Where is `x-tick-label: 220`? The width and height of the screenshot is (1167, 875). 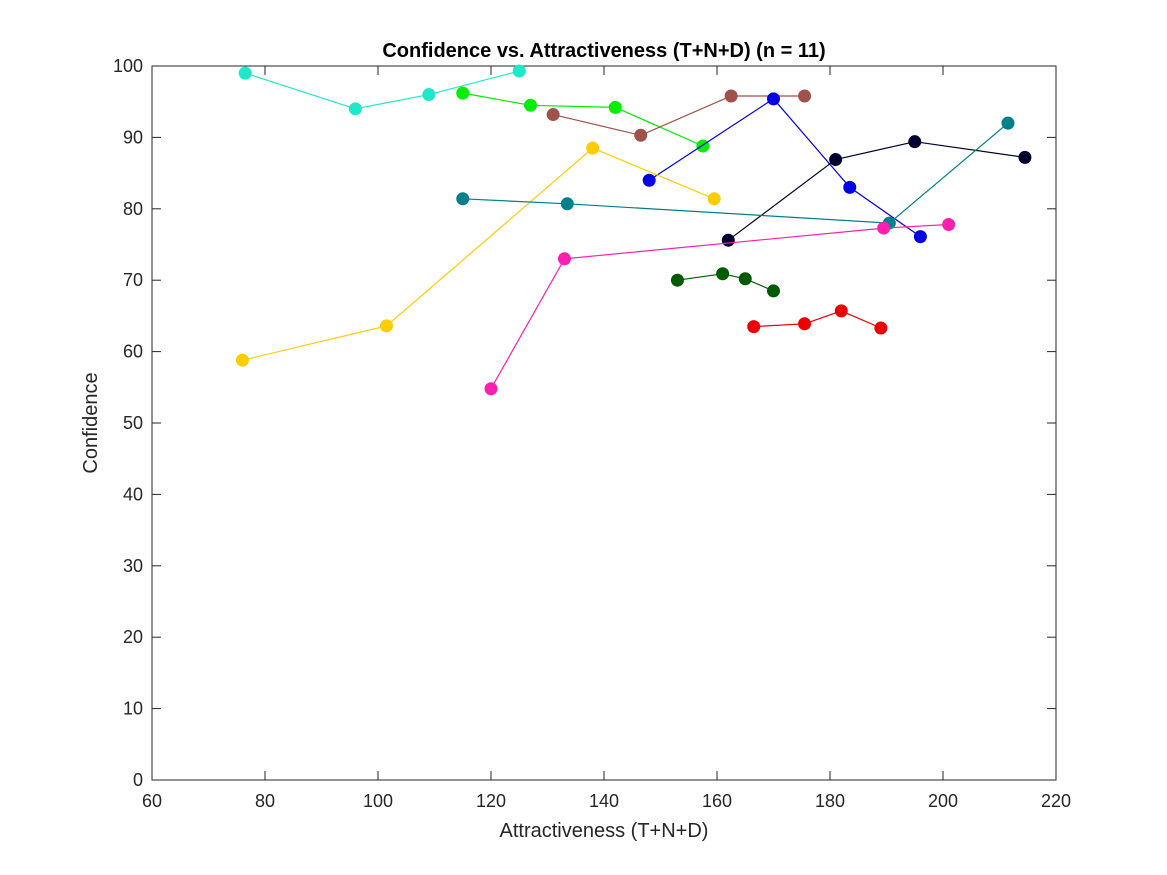 x-tick-label: 220 is located at coordinates (1056, 801).